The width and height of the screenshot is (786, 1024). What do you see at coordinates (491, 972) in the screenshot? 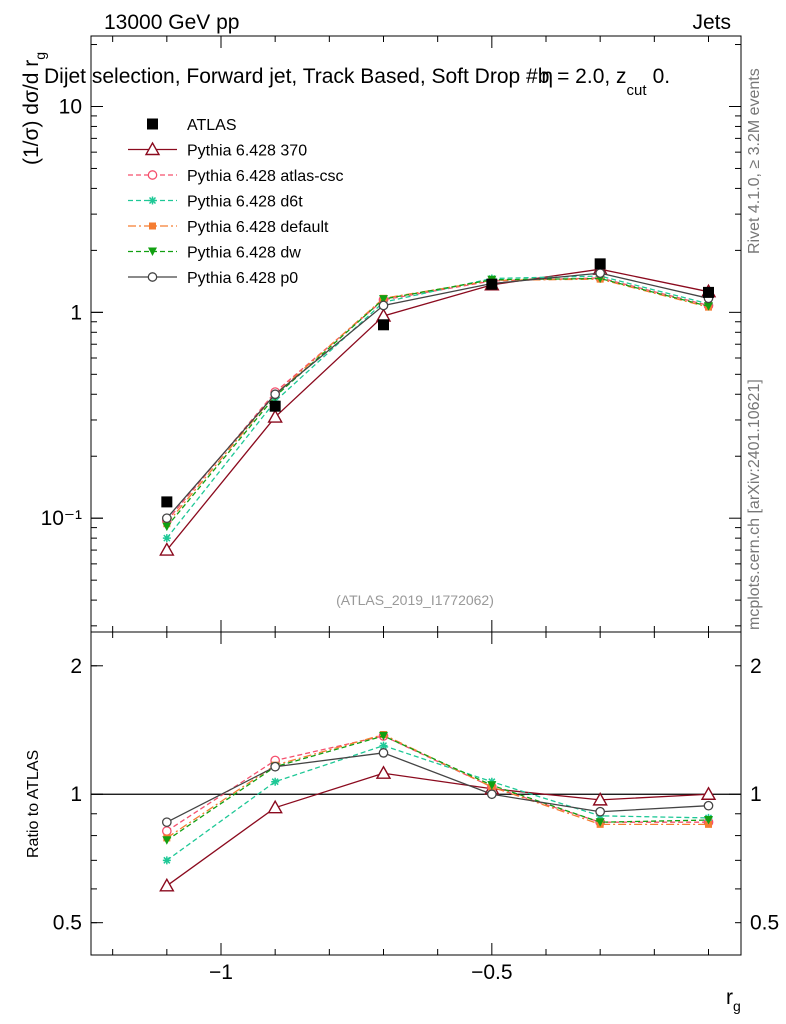
I see `x-tick-label: −0.5` at bounding box center [491, 972].